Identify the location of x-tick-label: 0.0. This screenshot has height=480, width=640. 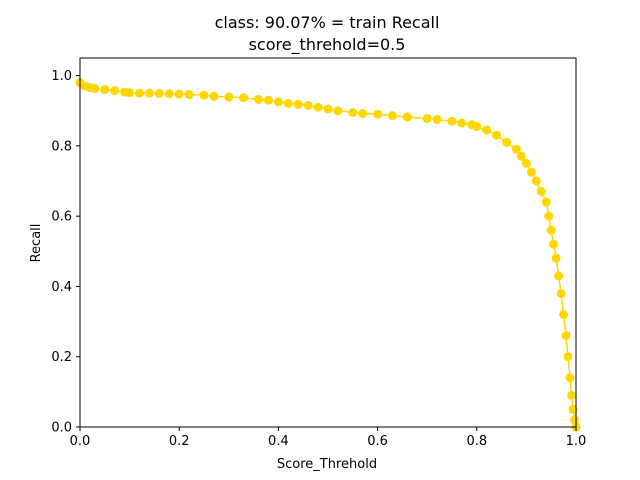
(80, 441).